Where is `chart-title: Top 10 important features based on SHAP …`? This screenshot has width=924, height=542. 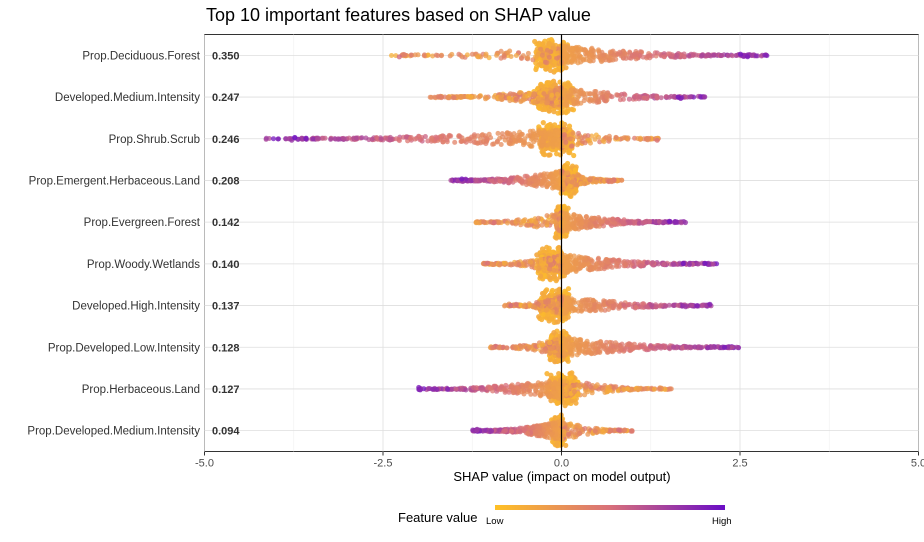 chart-title: Top 10 important features based on SHAP … is located at coordinates (398, 15).